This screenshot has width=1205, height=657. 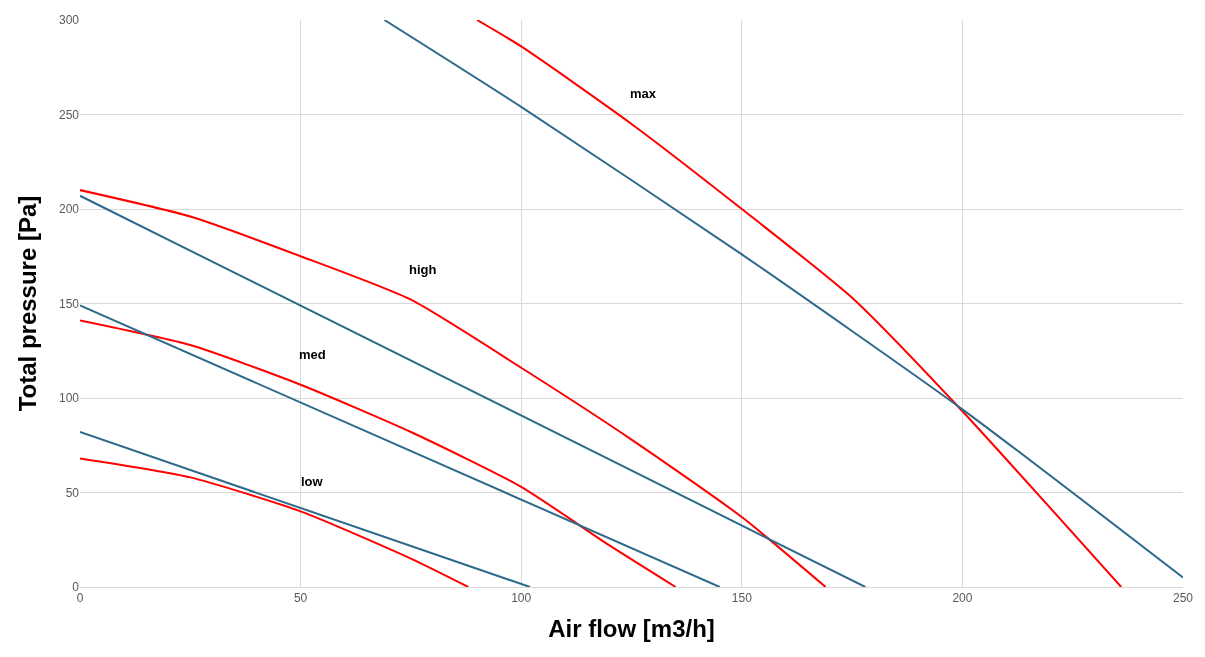 I want to click on x-tick-label: 250, so click(x=1183, y=598).